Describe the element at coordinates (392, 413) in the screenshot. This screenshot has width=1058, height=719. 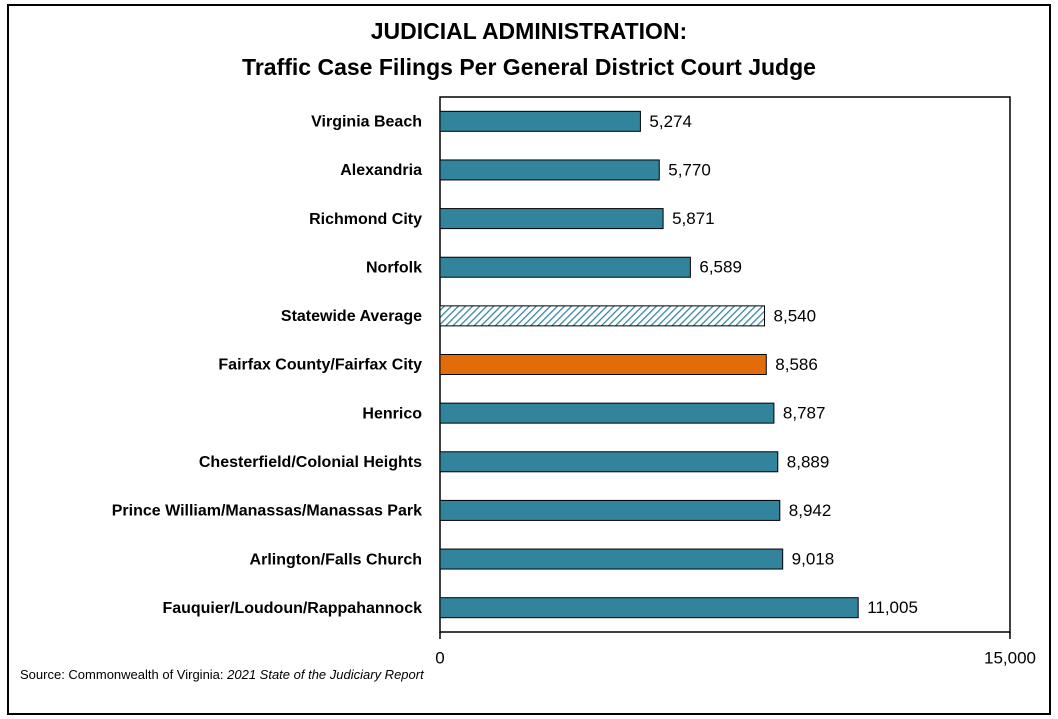
I see `y-tick-label: Henrico` at that location.